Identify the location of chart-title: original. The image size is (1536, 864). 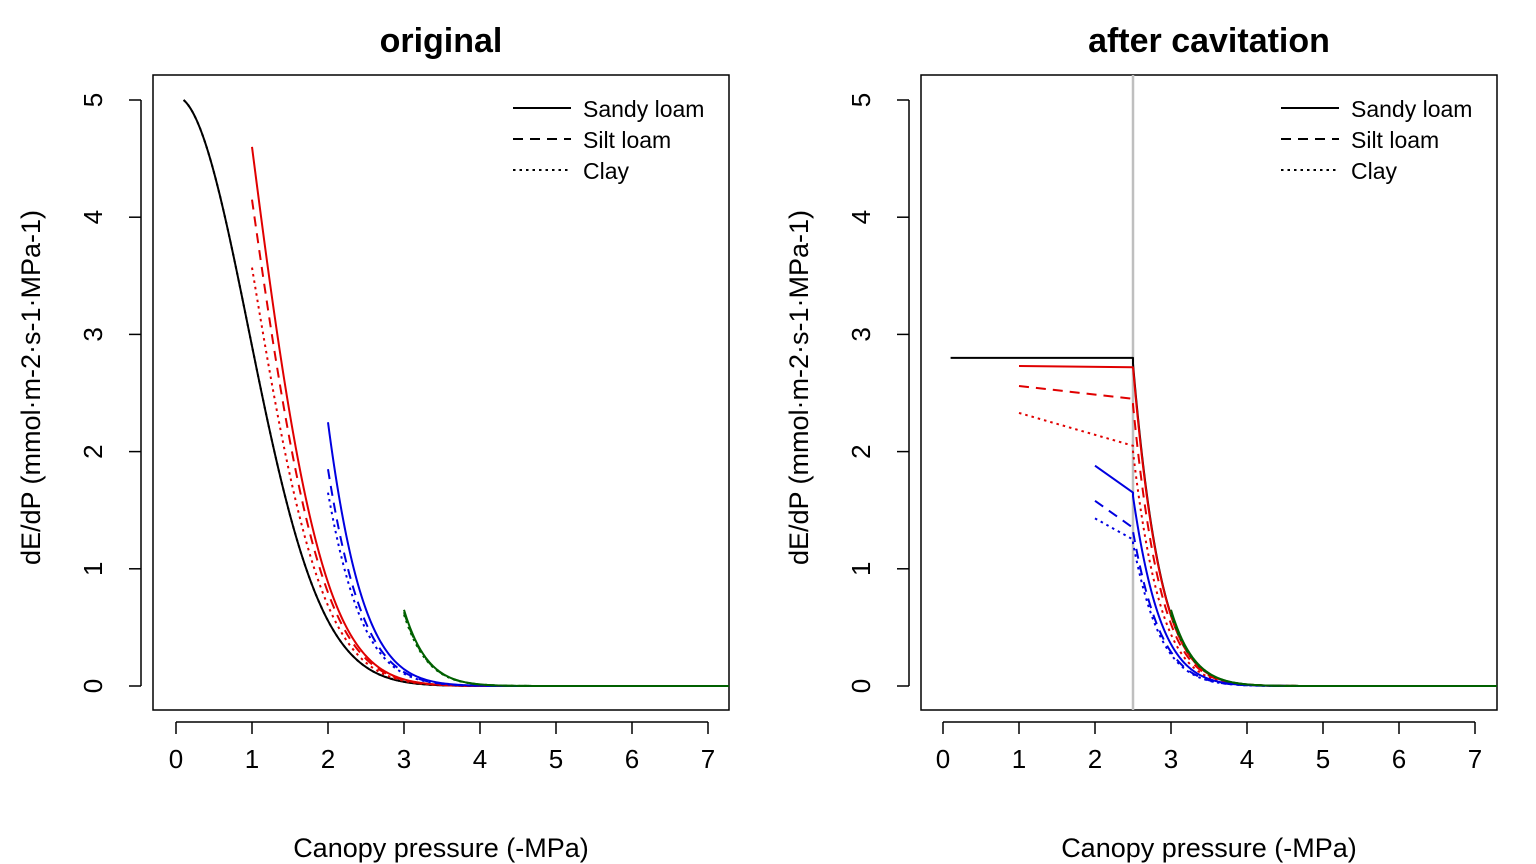
(441, 41).